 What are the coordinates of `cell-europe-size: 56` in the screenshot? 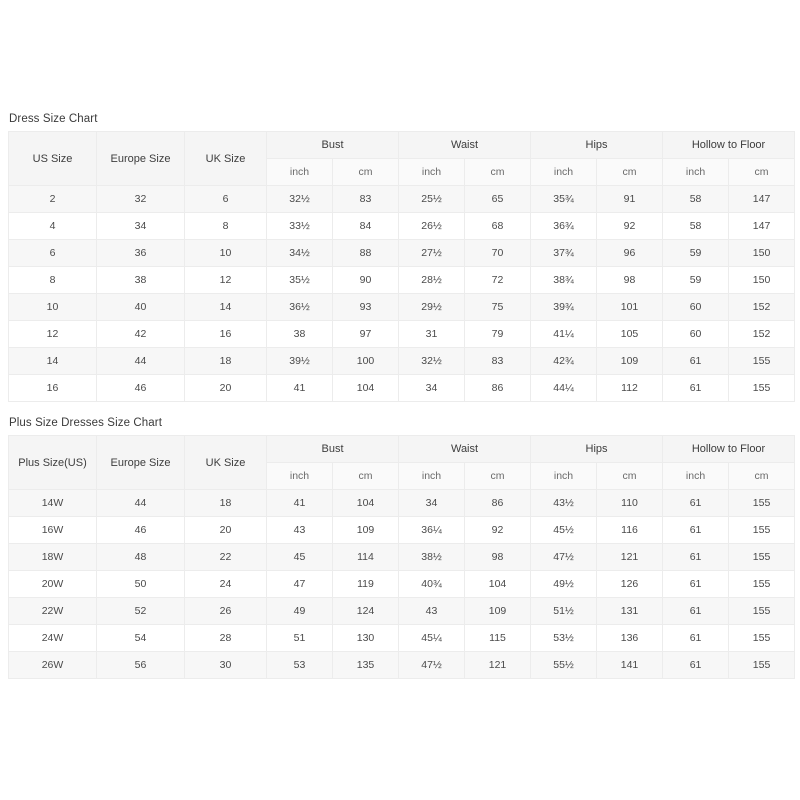 It's located at (140, 665).